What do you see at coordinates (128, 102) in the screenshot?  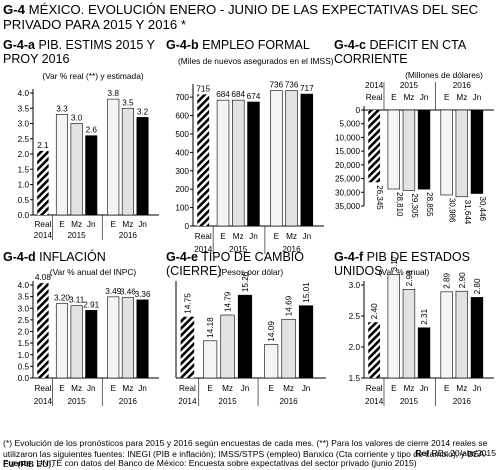 I see `data-label: 3.5` at bounding box center [128, 102].